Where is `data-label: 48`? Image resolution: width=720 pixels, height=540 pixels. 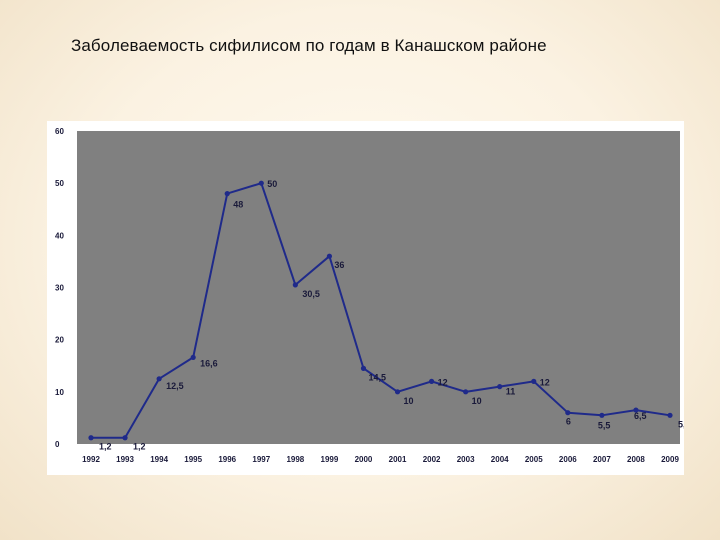 data-label: 48 is located at coordinates (238, 205).